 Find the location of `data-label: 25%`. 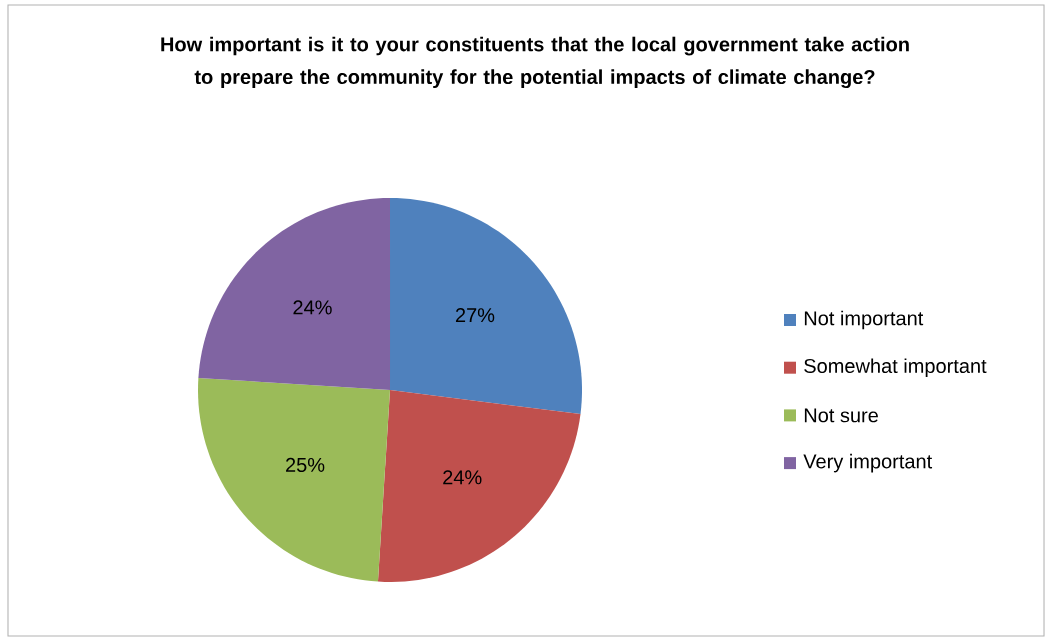

data-label: 25% is located at coordinates (305, 464).